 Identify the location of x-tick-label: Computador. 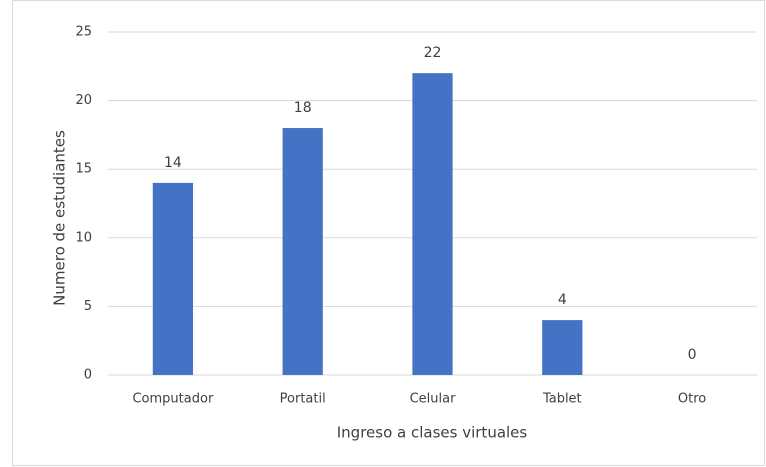
(172, 399).